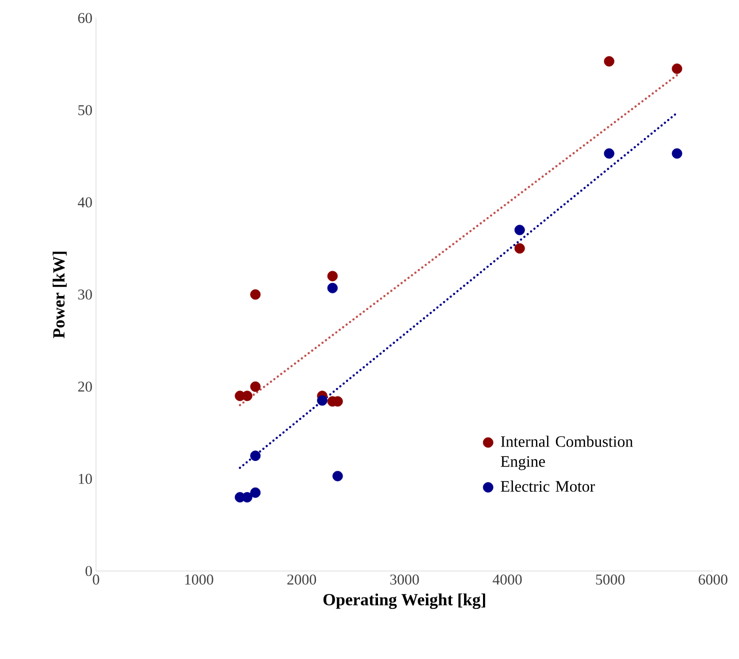 Image resolution: width=739 pixels, height=659 pixels. Describe the element at coordinates (547, 486) in the screenshot. I see `legend-label: Electric Motor` at that location.